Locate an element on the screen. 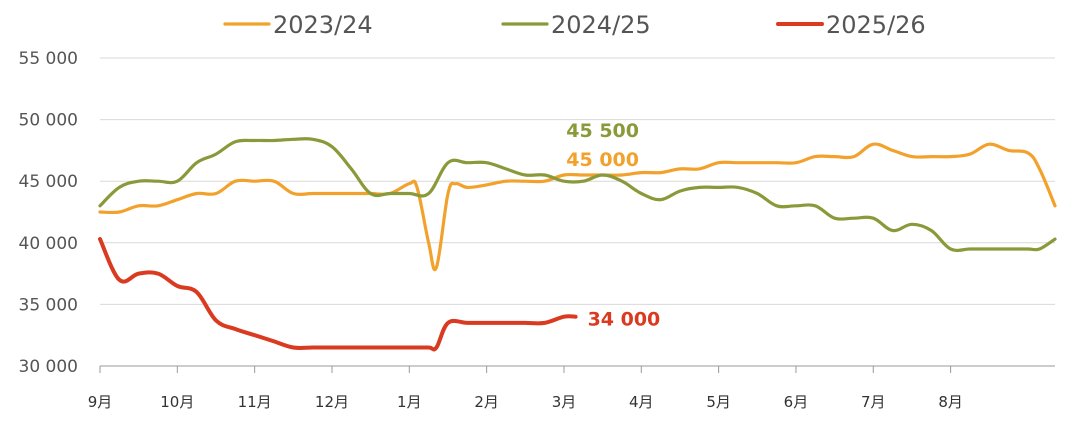 The height and width of the screenshot is (424, 1080). y-tick-label: 40 000 is located at coordinates (48, 244).